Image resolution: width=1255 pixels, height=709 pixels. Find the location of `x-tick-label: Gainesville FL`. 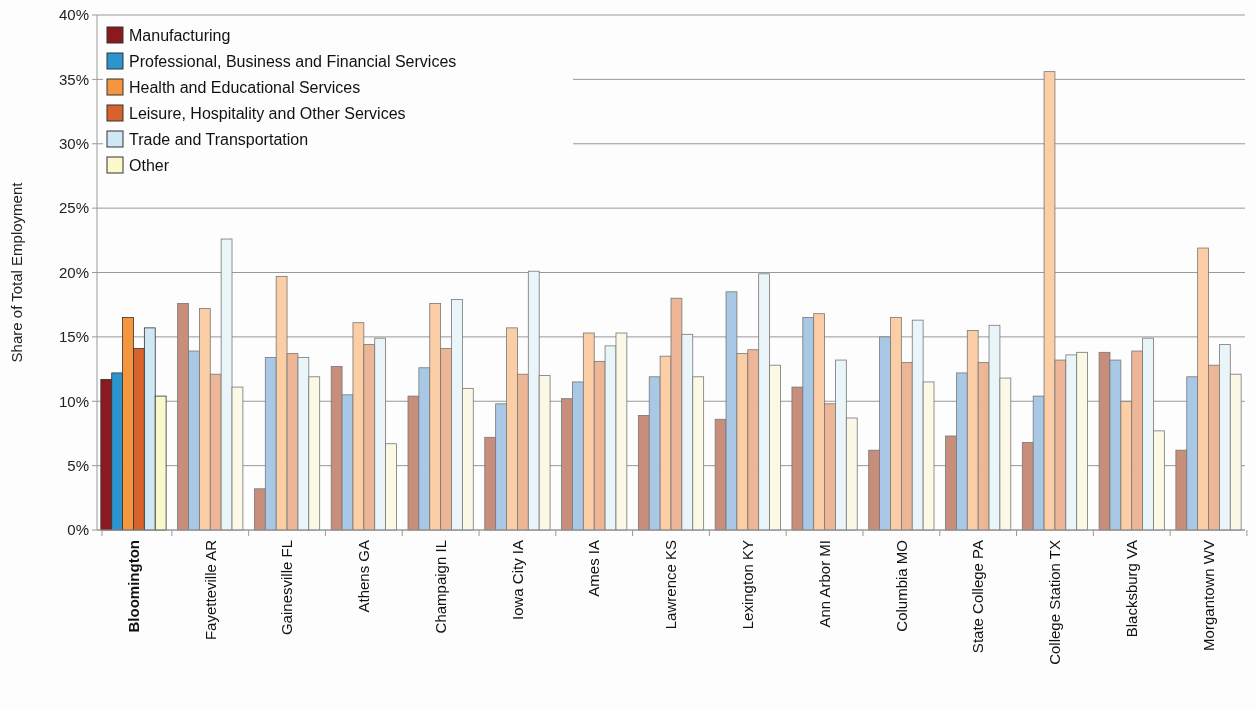

x-tick-label: Gainesville FL is located at coordinates (287, 588).